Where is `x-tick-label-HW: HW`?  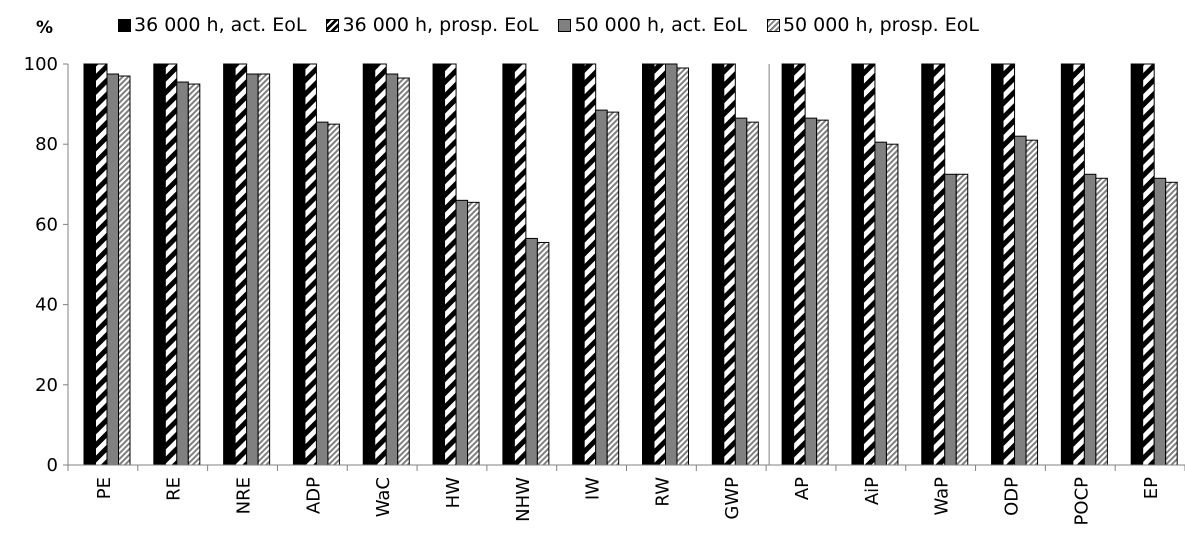
x-tick-label-HW: HW is located at coordinates (453, 493).